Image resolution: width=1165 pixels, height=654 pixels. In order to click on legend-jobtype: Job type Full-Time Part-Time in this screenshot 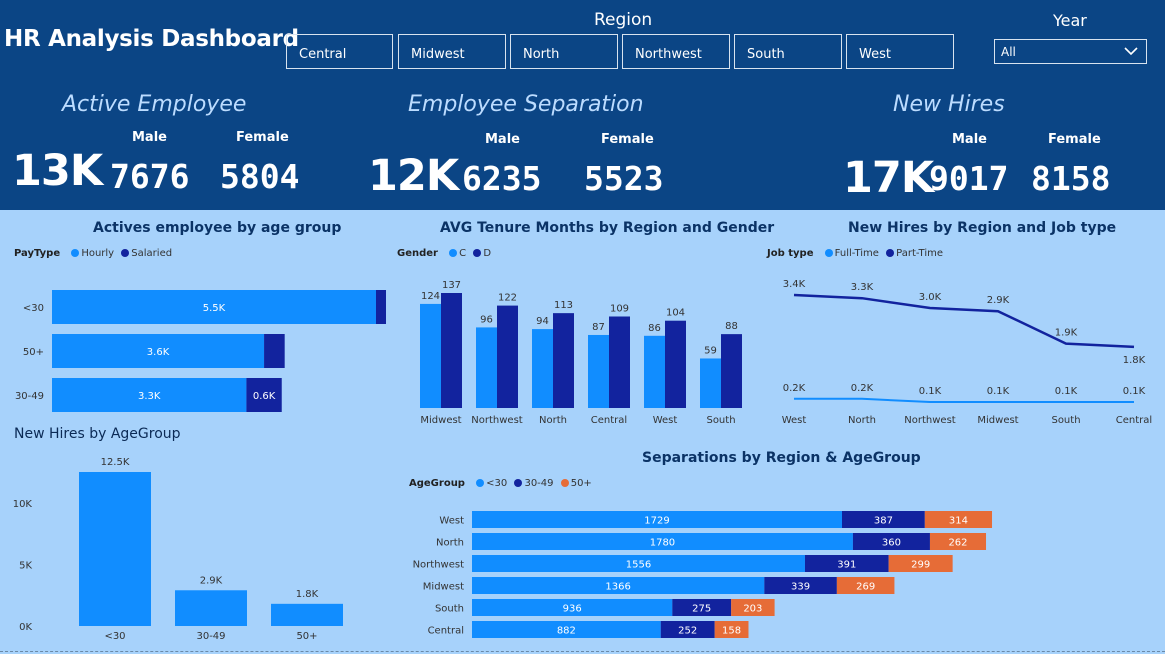, I will do `click(855, 253)`.